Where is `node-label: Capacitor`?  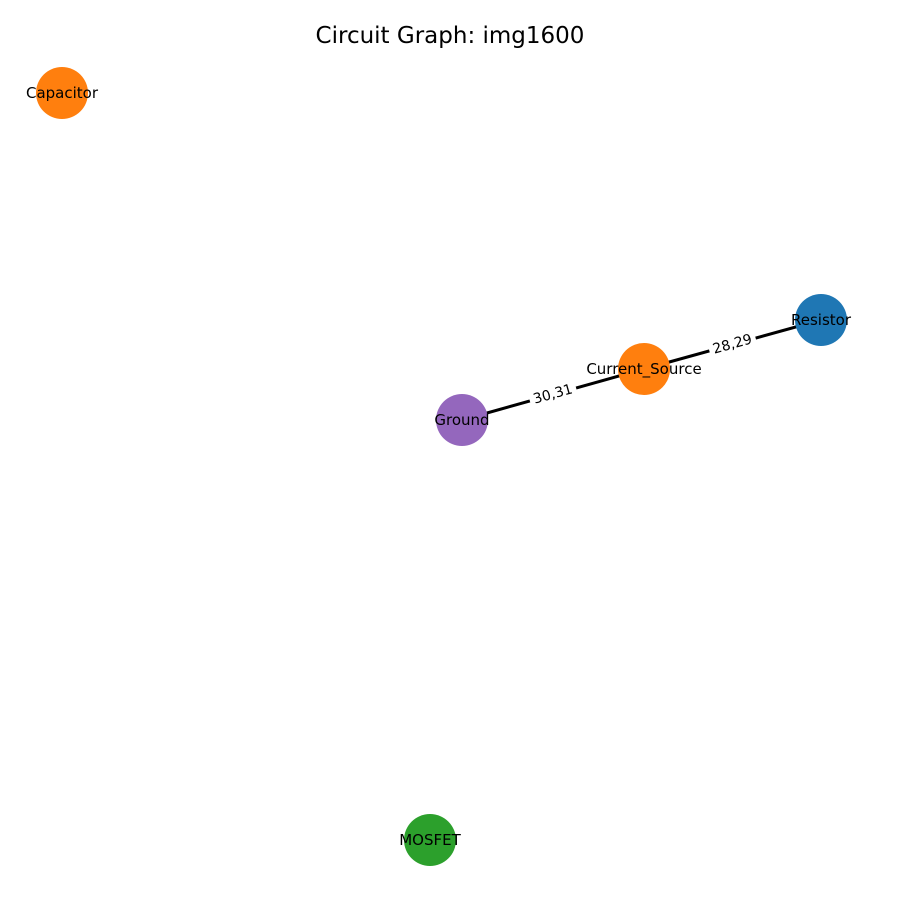
node-label: Capacitor is located at coordinates (62, 93).